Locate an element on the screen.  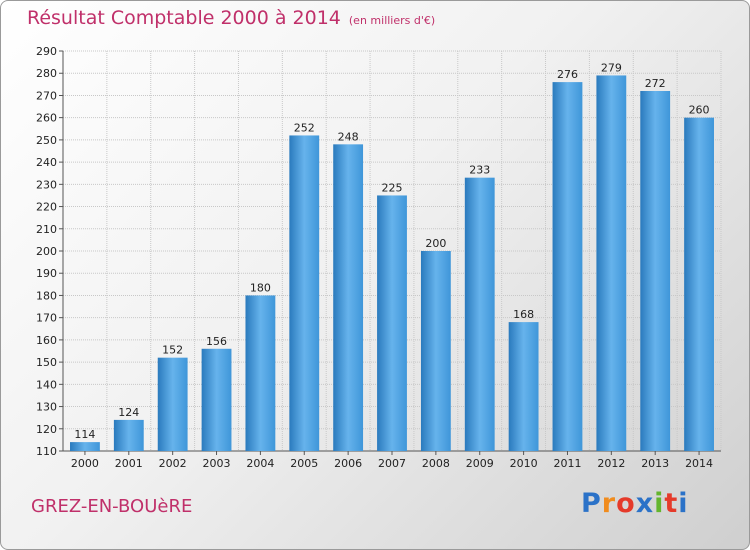
data-label: 200 is located at coordinates (435, 243).